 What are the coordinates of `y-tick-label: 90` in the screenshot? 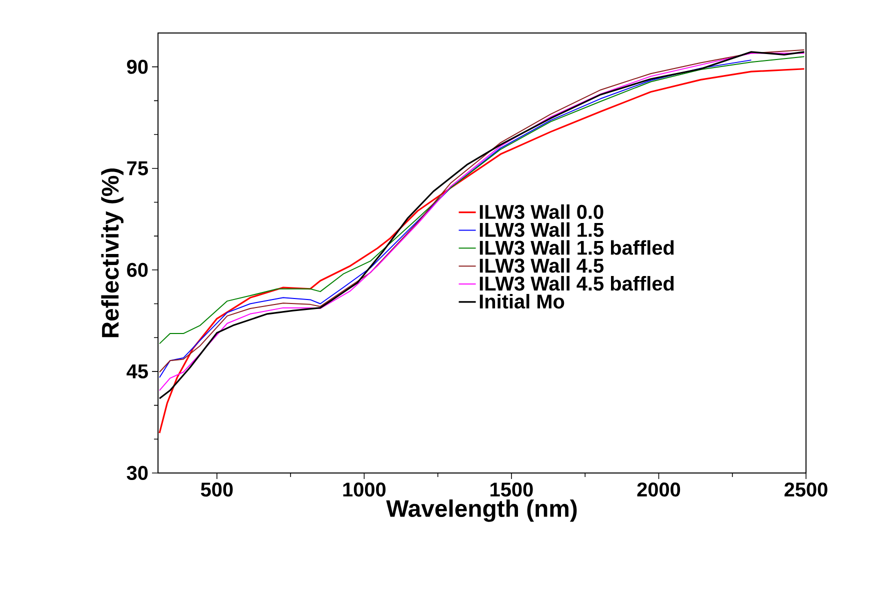 It's located at (137, 67).